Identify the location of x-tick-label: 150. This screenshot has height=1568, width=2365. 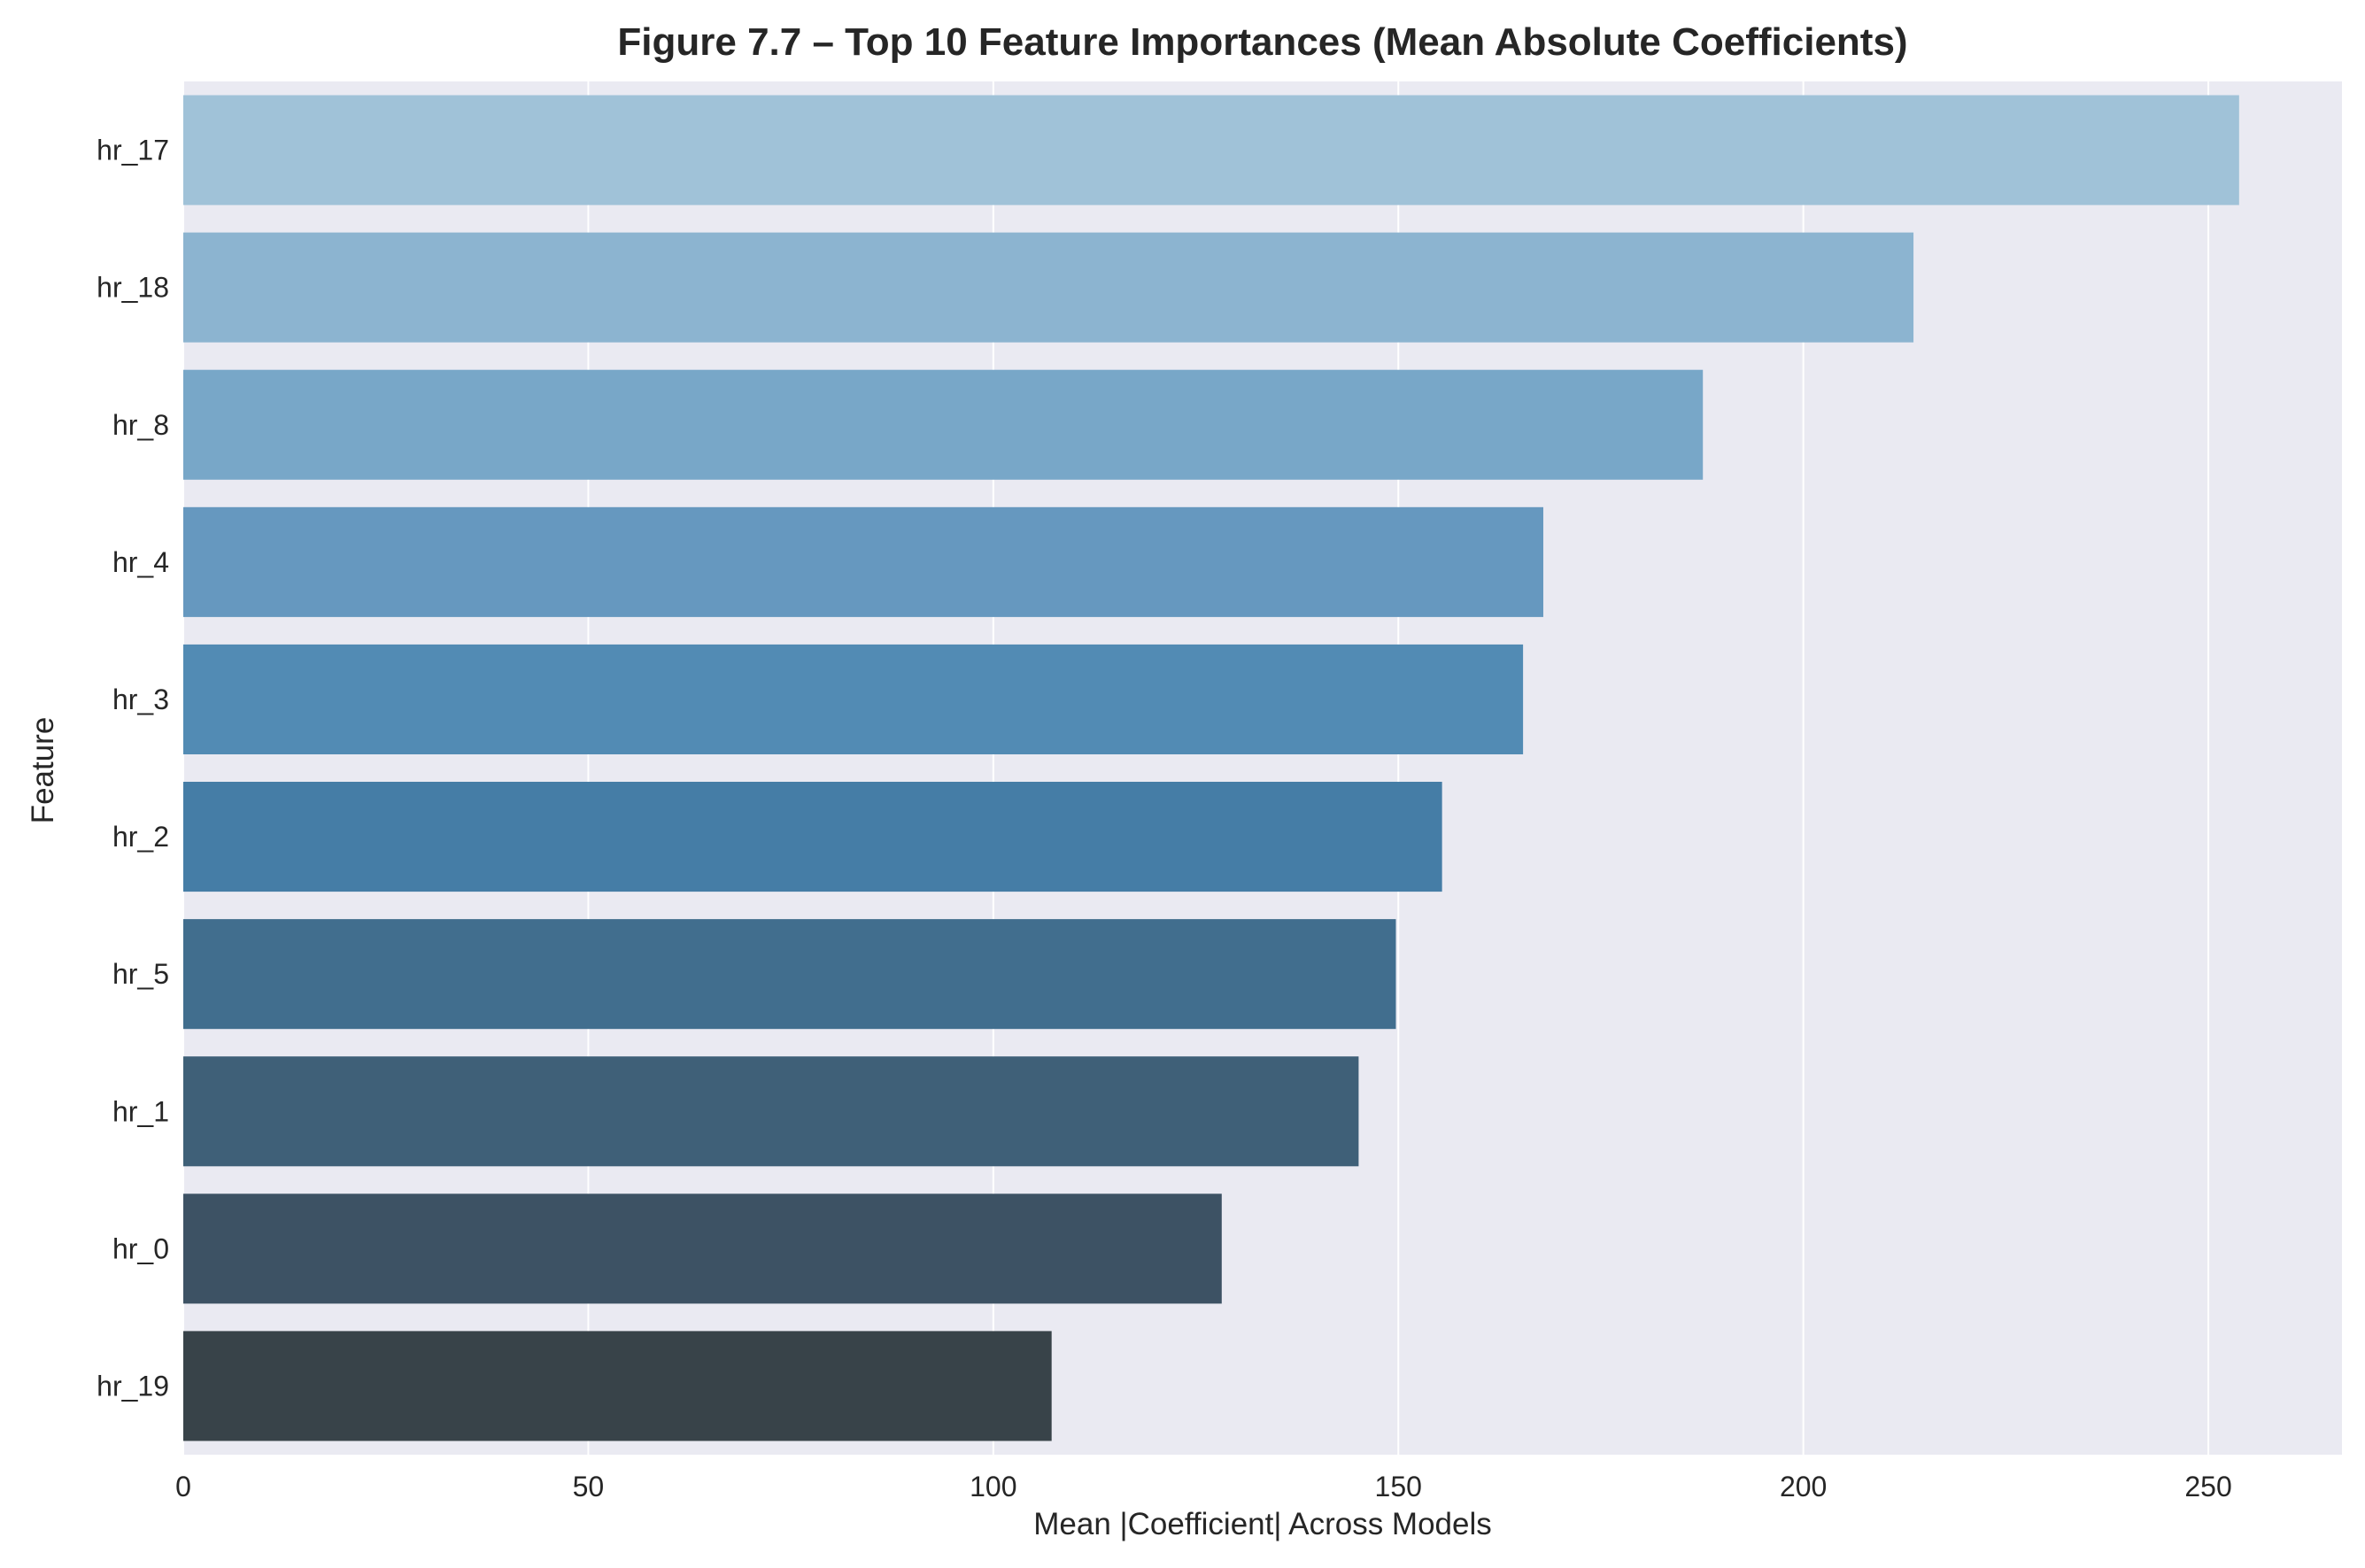
(1398, 1486).